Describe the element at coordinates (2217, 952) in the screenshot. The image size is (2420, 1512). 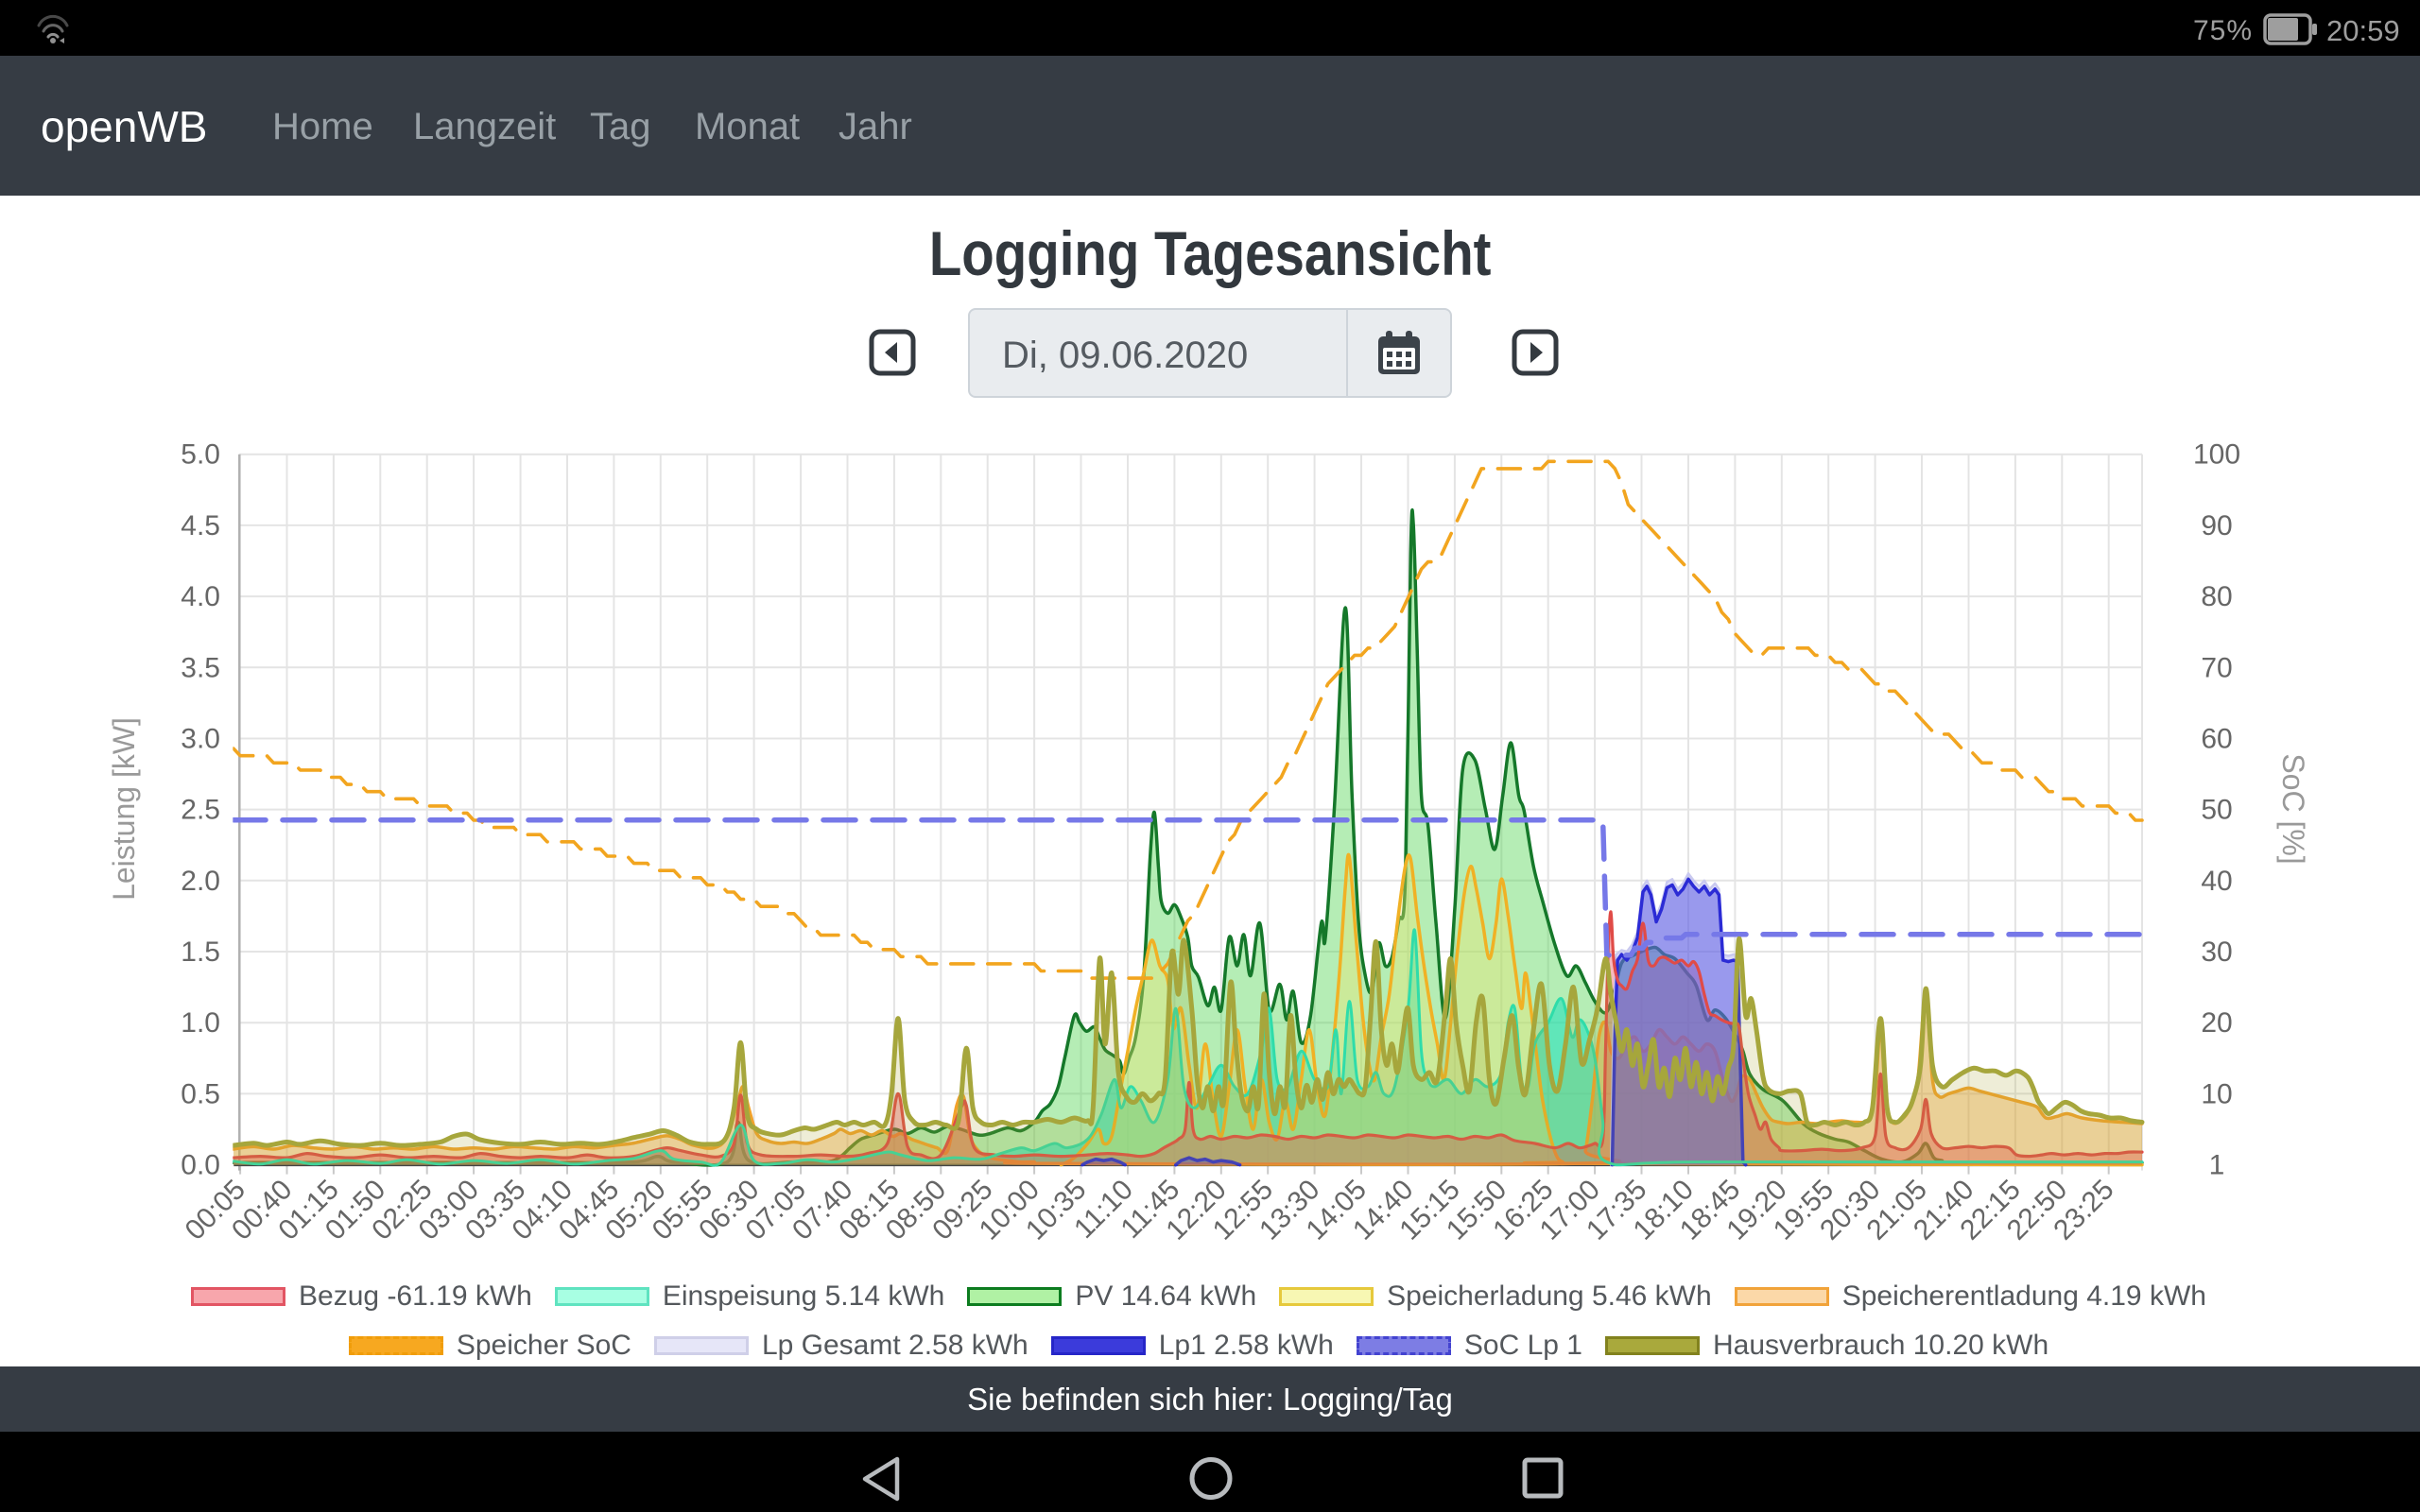
I see `svg-text: 30` at that location.